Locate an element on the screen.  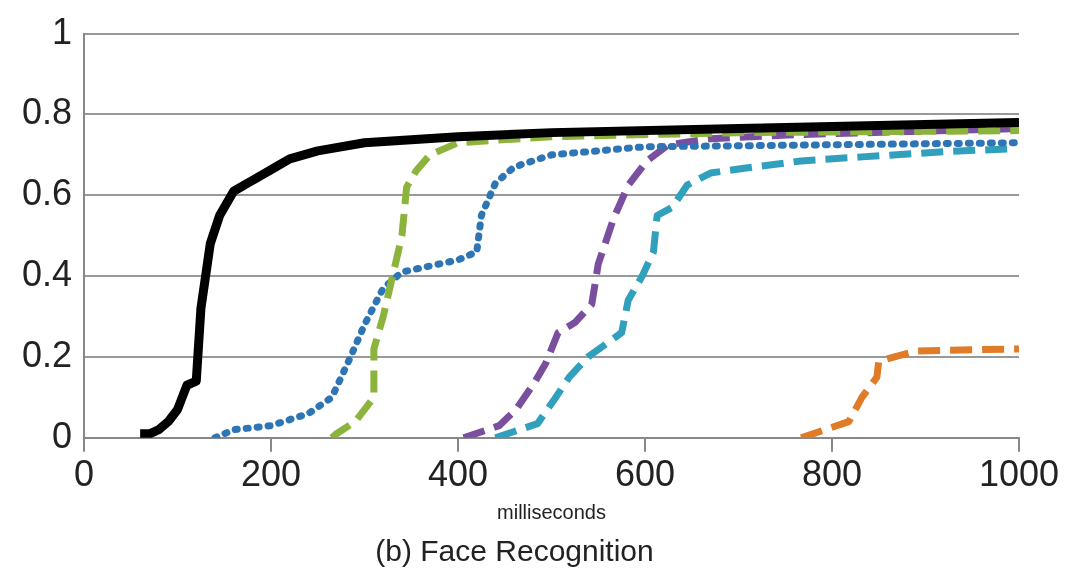
x-axis-title: milliseconds is located at coordinates (551, 511).